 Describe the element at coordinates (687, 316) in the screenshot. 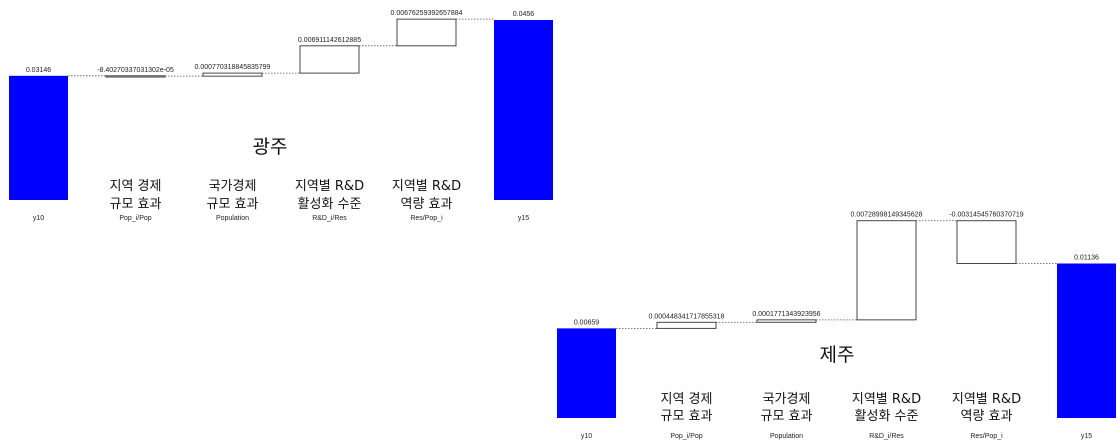

I see `value-label: 0.000448341717855318` at that location.